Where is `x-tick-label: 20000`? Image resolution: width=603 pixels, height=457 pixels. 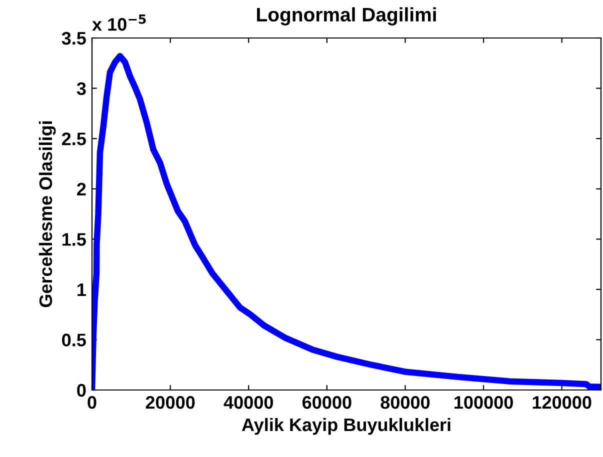
x-tick-label: 20000 is located at coordinates (170, 402).